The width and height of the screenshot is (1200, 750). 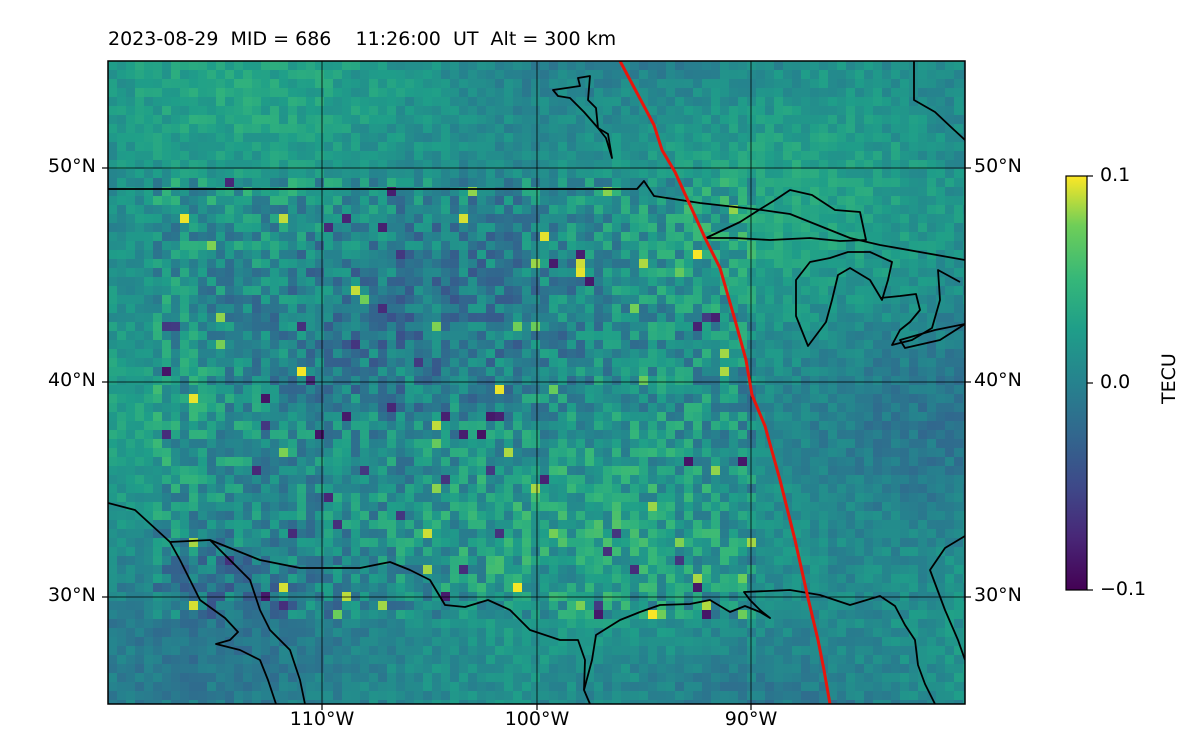 What do you see at coordinates (322, 719) in the screenshot?
I see `lon-label-110w: 110°W` at bounding box center [322, 719].